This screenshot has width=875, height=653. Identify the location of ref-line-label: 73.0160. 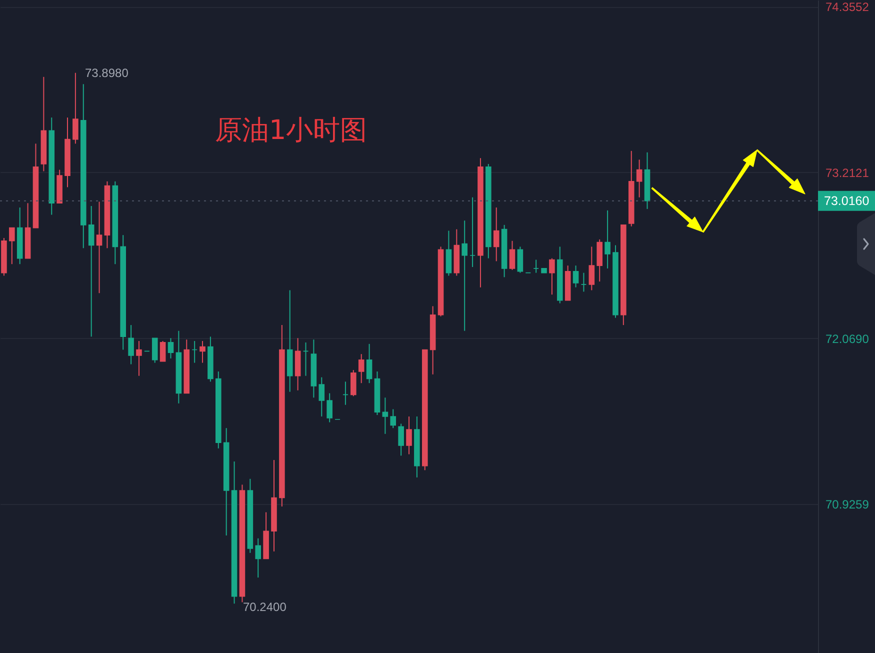
(847, 201).